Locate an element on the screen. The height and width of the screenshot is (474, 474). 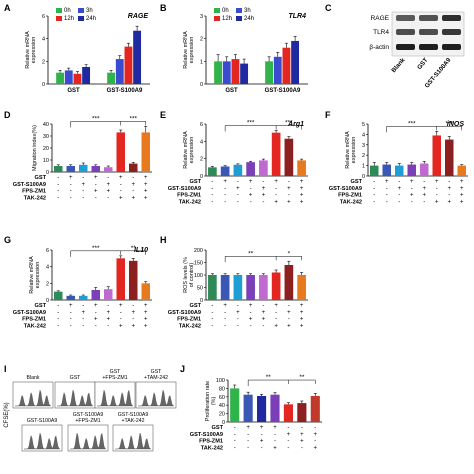
sig-label: *** is located at coordinates (96, 248).